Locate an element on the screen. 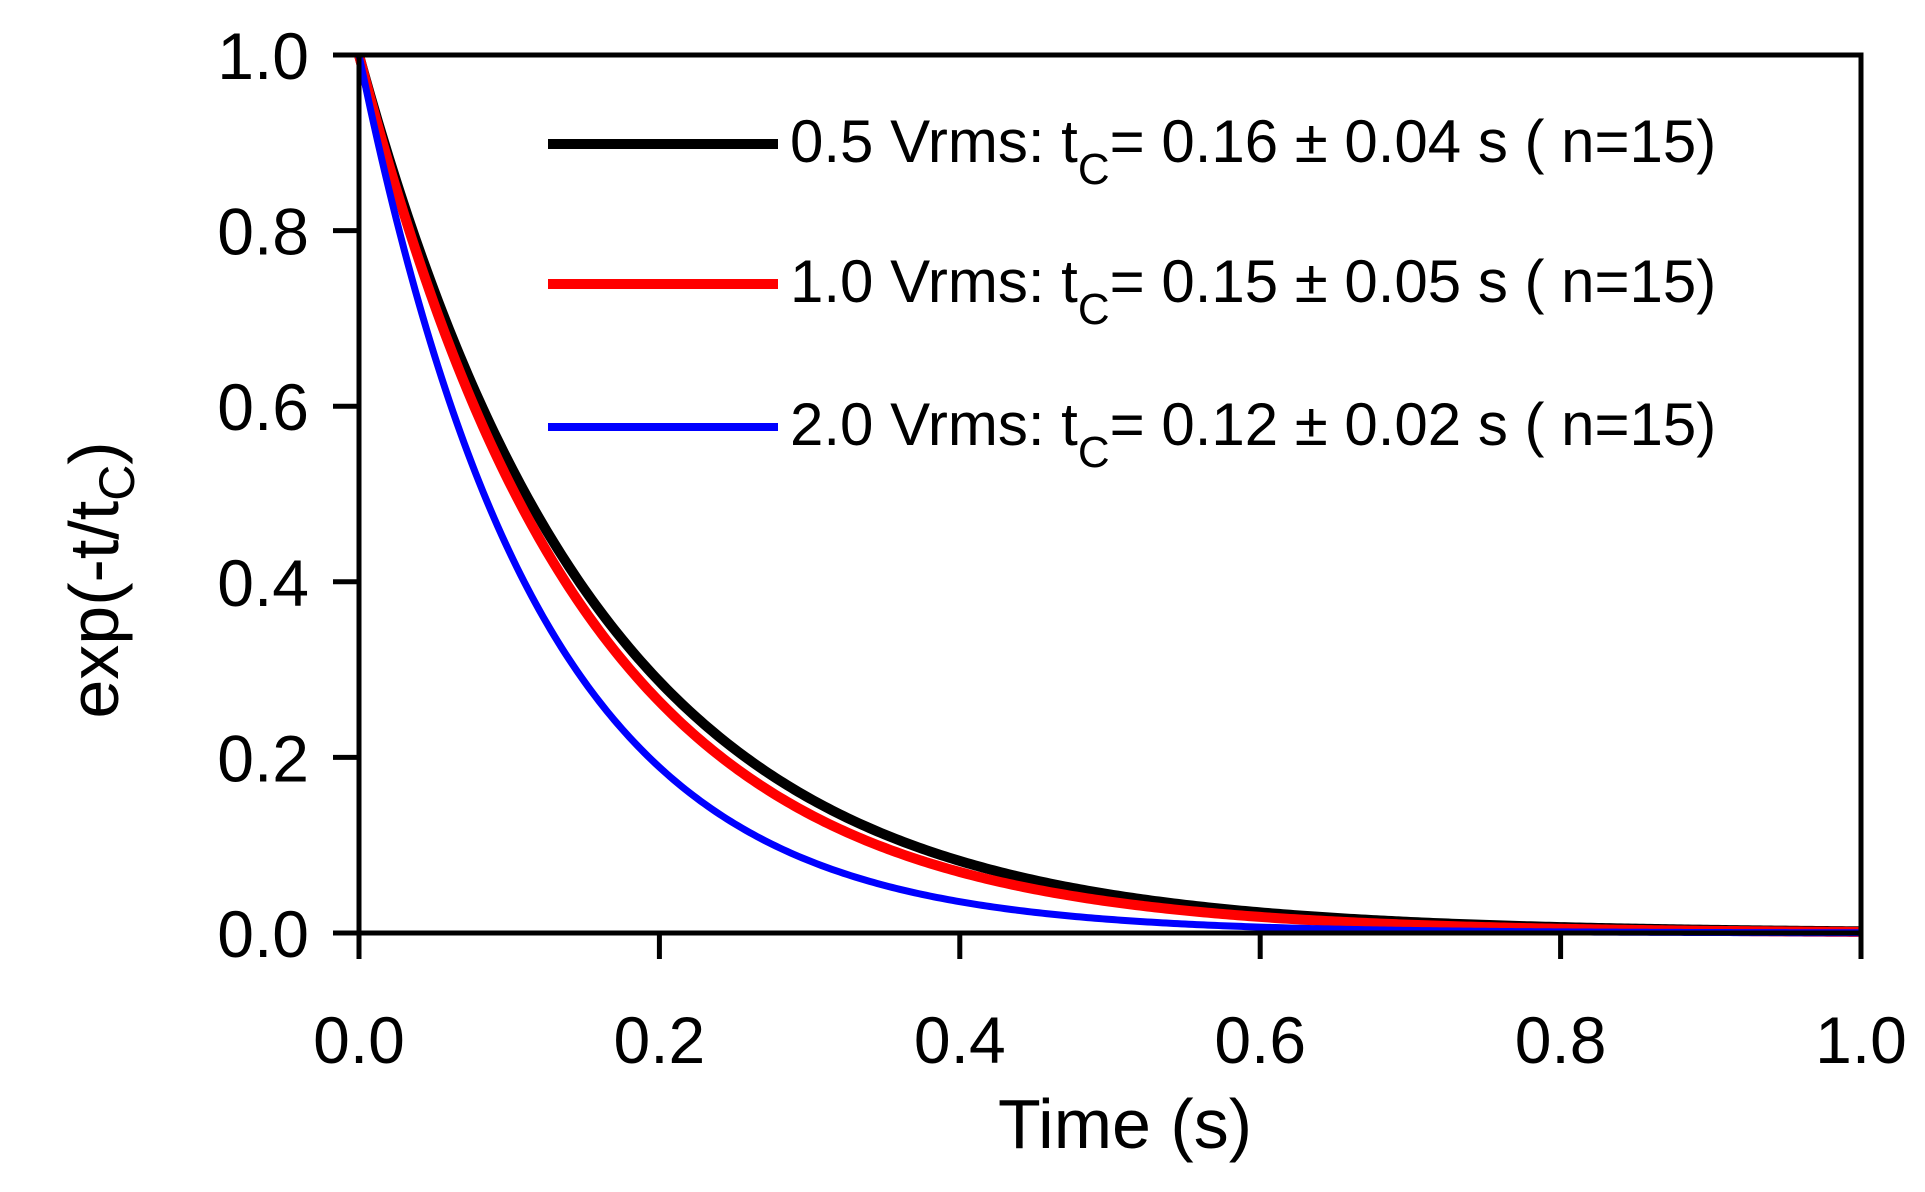  x-axis-title: Time (s) is located at coordinates (1125, 1124).